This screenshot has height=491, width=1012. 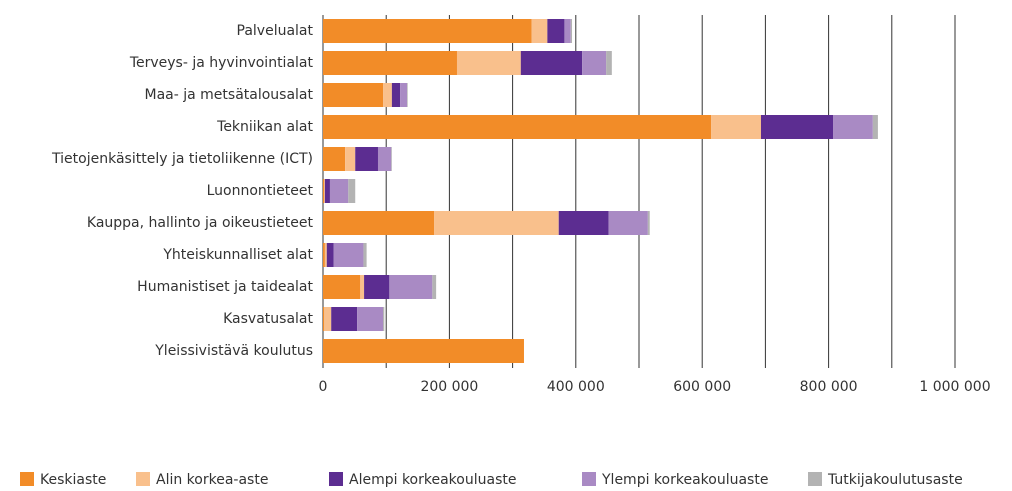 What do you see at coordinates (264, 127) in the screenshot?
I see `category-label: Tekniikan alat` at bounding box center [264, 127].